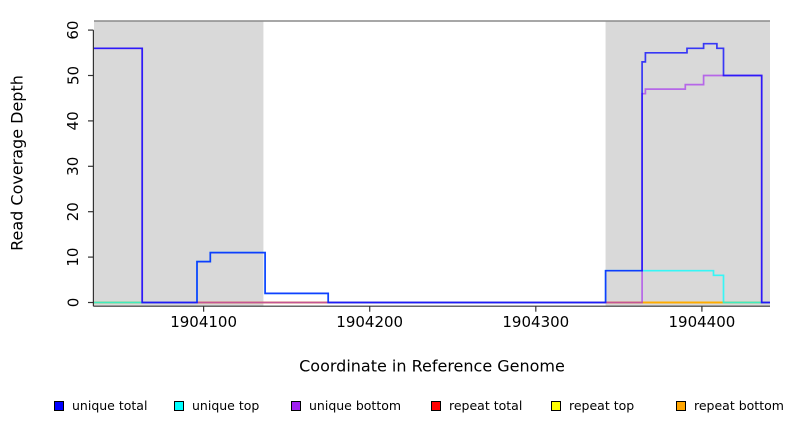 The image size is (792, 432). Describe the element at coordinates (369, 322) in the screenshot. I see `x-tick-label: 1904200` at that location.